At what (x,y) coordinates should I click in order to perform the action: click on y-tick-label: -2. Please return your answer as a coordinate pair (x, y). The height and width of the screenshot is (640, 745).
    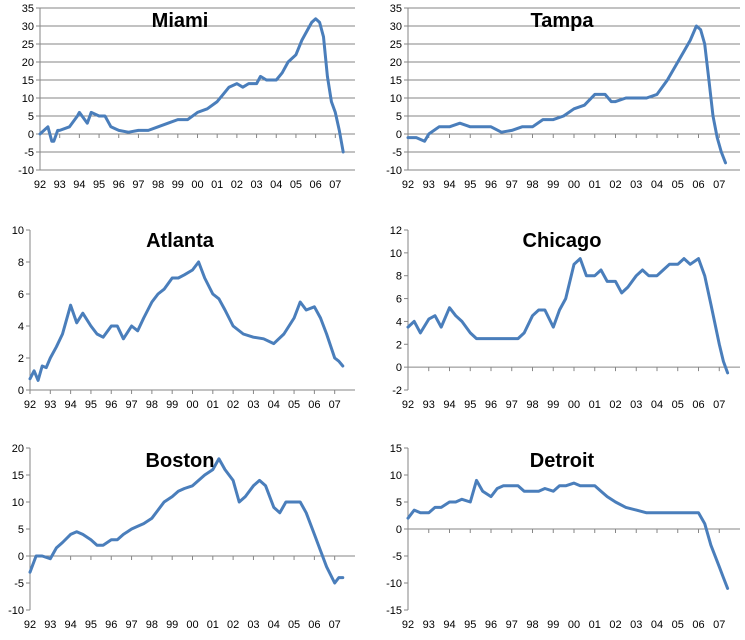
    Looking at the image, I should click on (397, 391).